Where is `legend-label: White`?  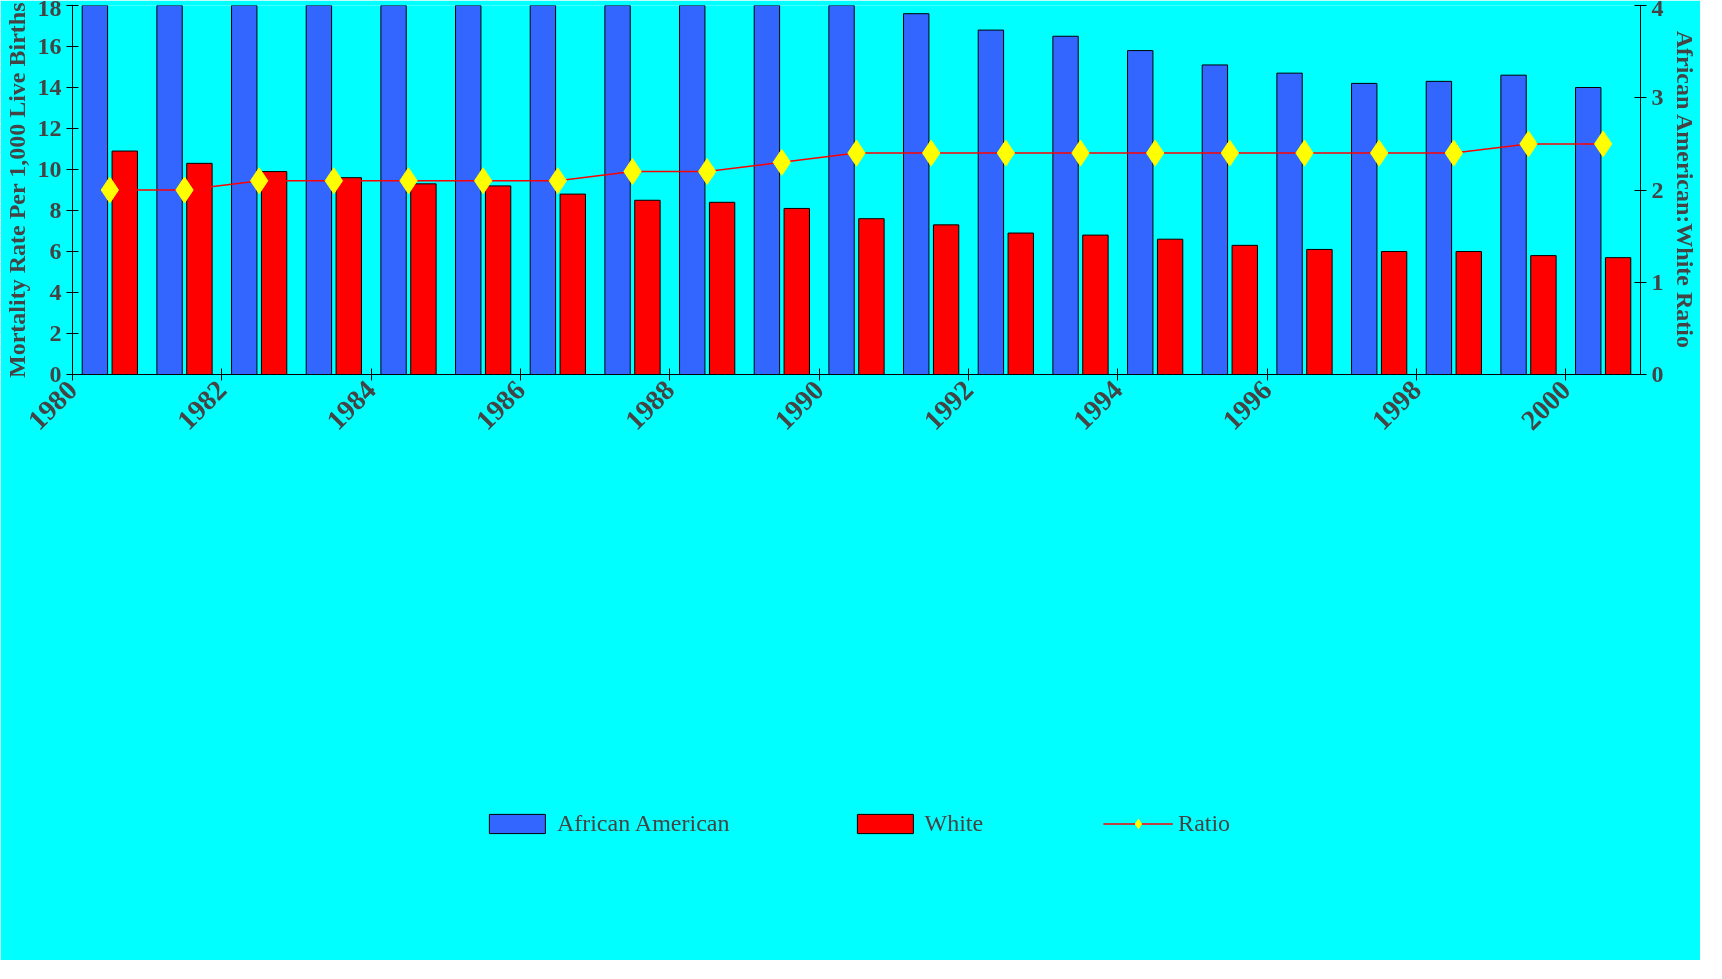
legend-label: White is located at coordinates (954, 823).